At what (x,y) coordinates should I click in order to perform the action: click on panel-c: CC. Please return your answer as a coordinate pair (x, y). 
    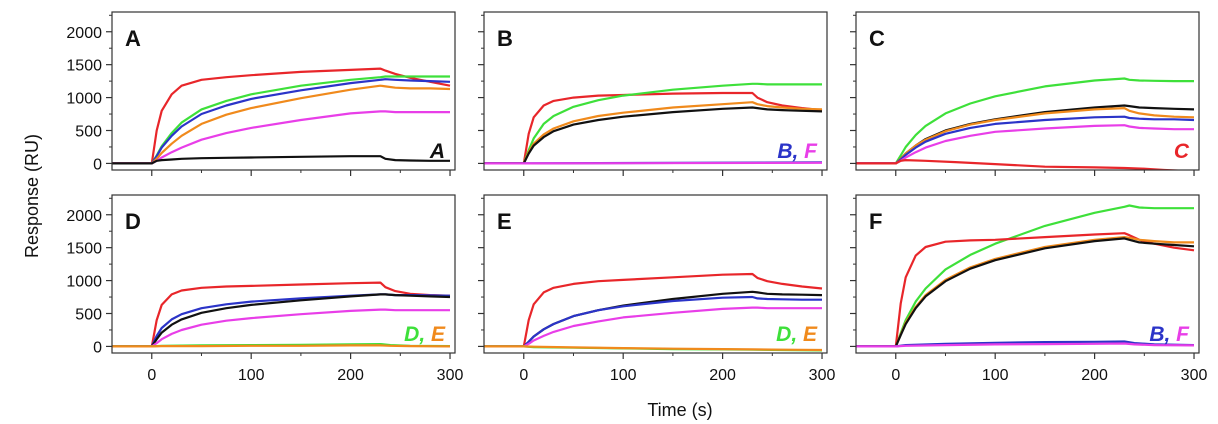
    Looking at the image, I should click on (1025, 93).